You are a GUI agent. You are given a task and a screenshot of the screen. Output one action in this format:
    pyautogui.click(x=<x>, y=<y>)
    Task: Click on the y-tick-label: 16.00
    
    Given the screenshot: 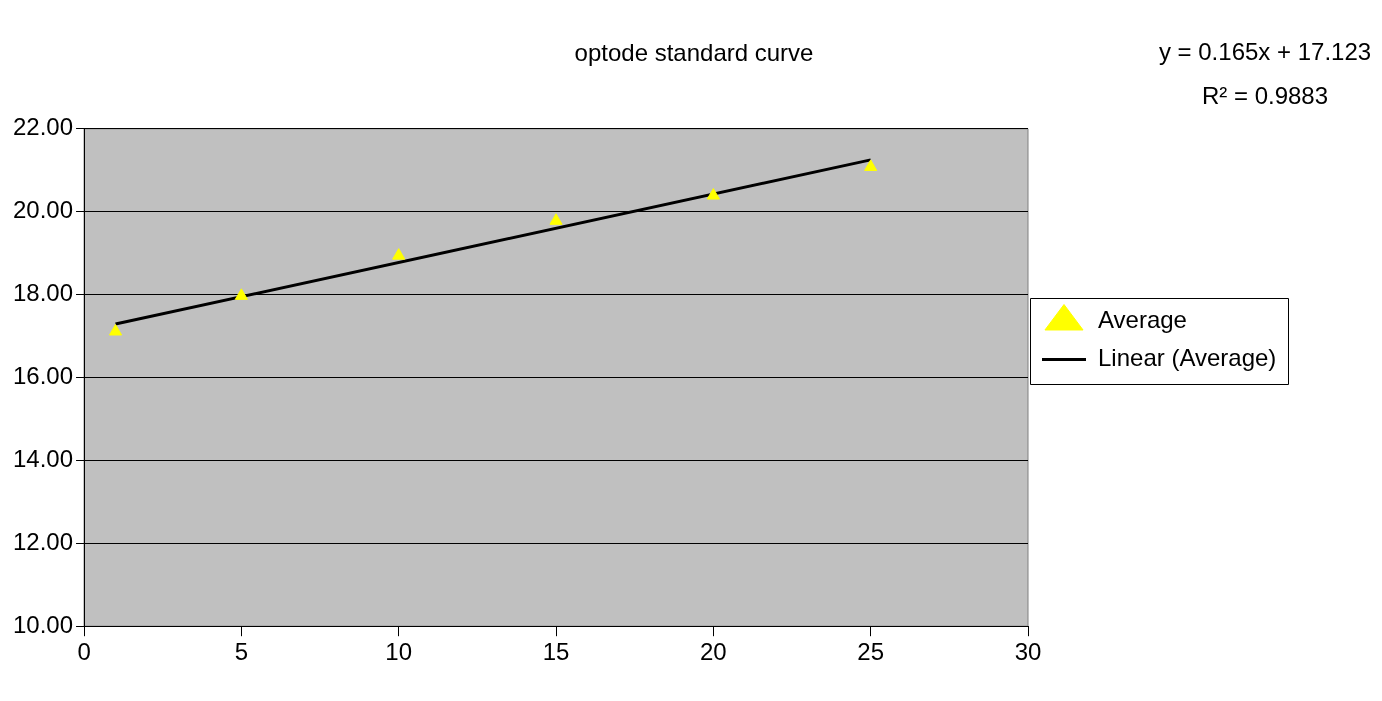 What is the action you would take?
    pyautogui.click(x=43, y=376)
    